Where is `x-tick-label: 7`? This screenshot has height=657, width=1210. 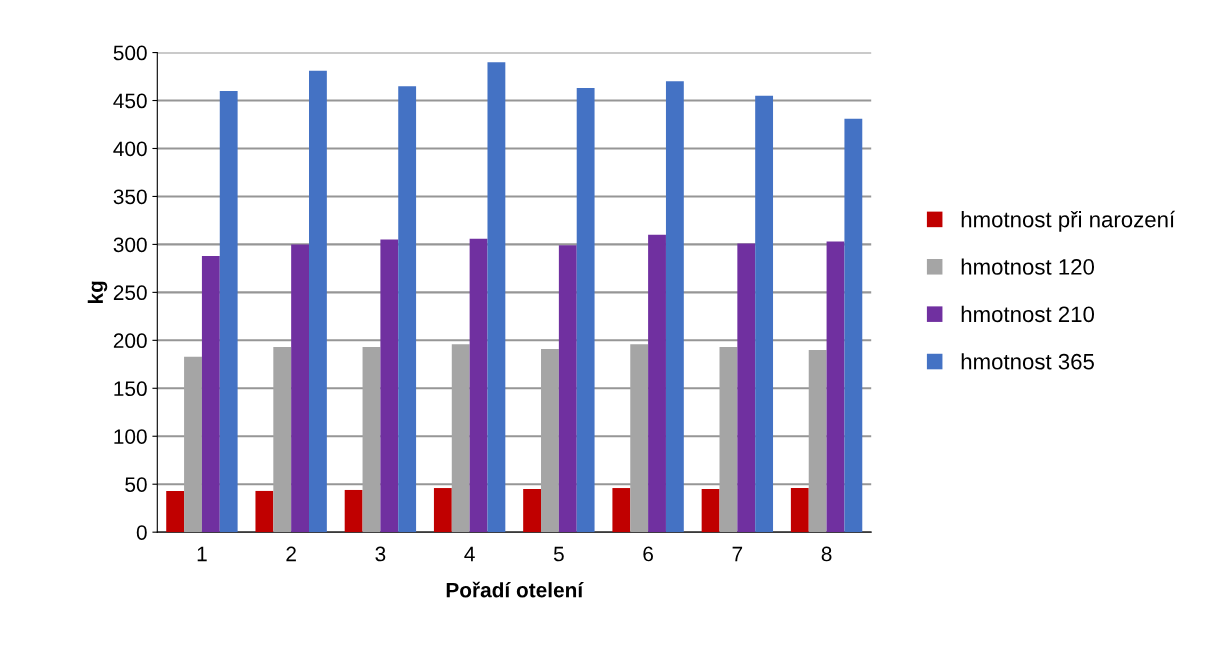
x-tick-label: 7 is located at coordinates (737, 554).